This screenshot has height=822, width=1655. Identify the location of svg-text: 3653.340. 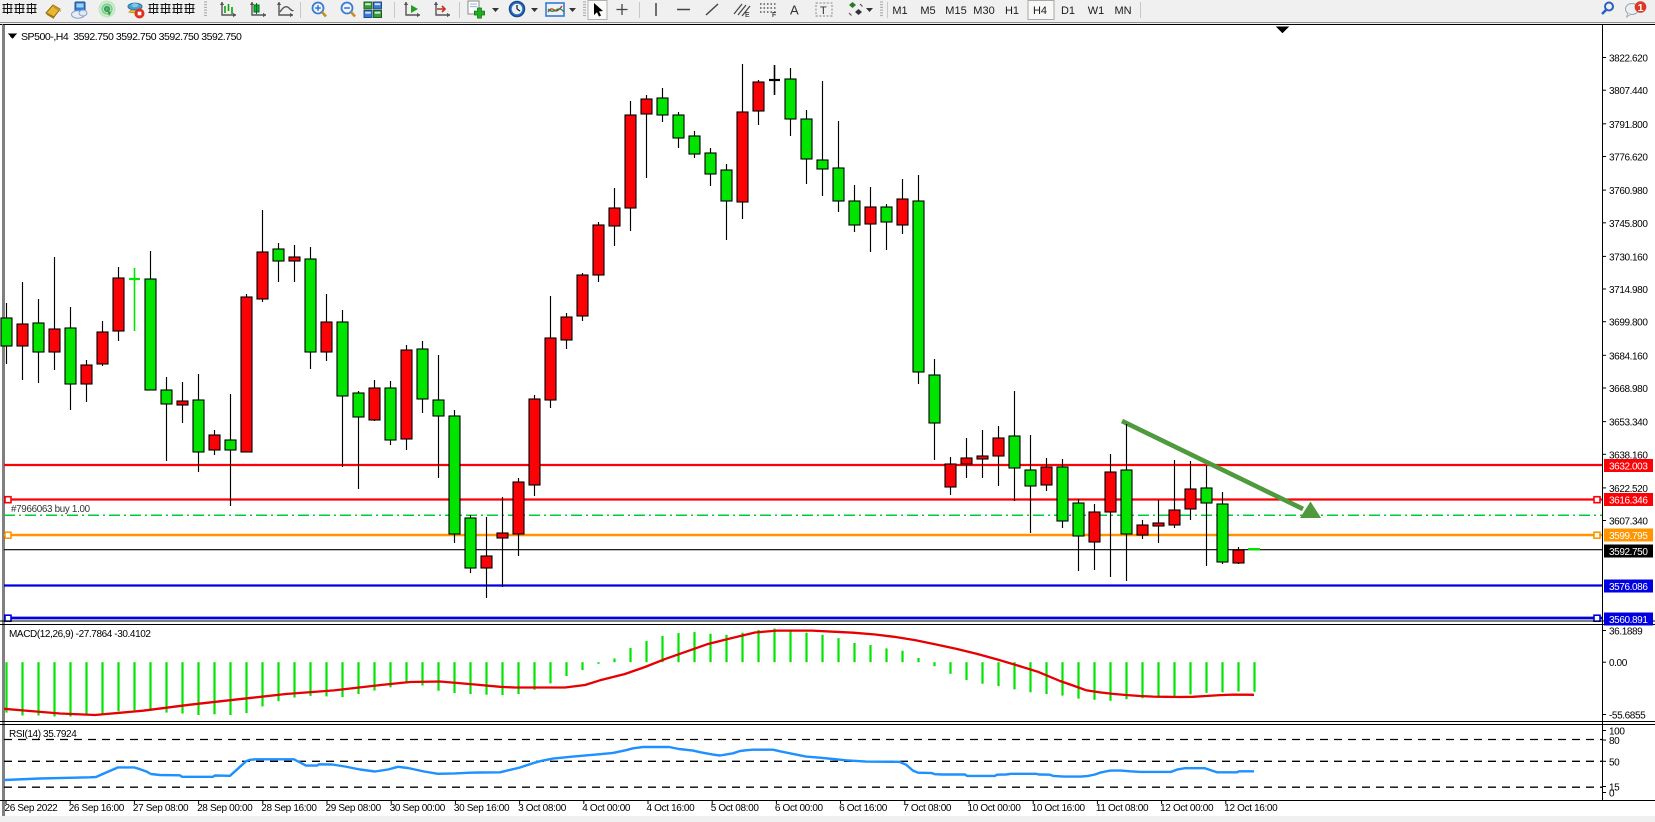
(1628, 423).